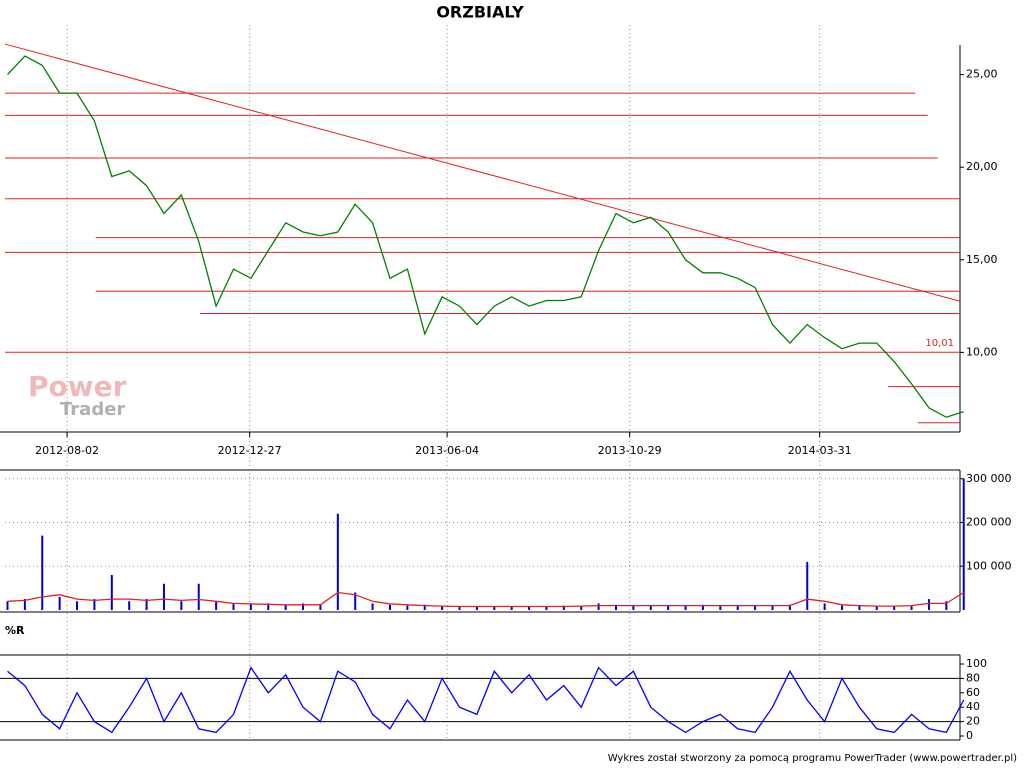 The height and width of the screenshot is (768, 1024). What do you see at coordinates (982, 74) in the screenshot?
I see `y-tick-label: 25,00` at bounding box center [982, 74].